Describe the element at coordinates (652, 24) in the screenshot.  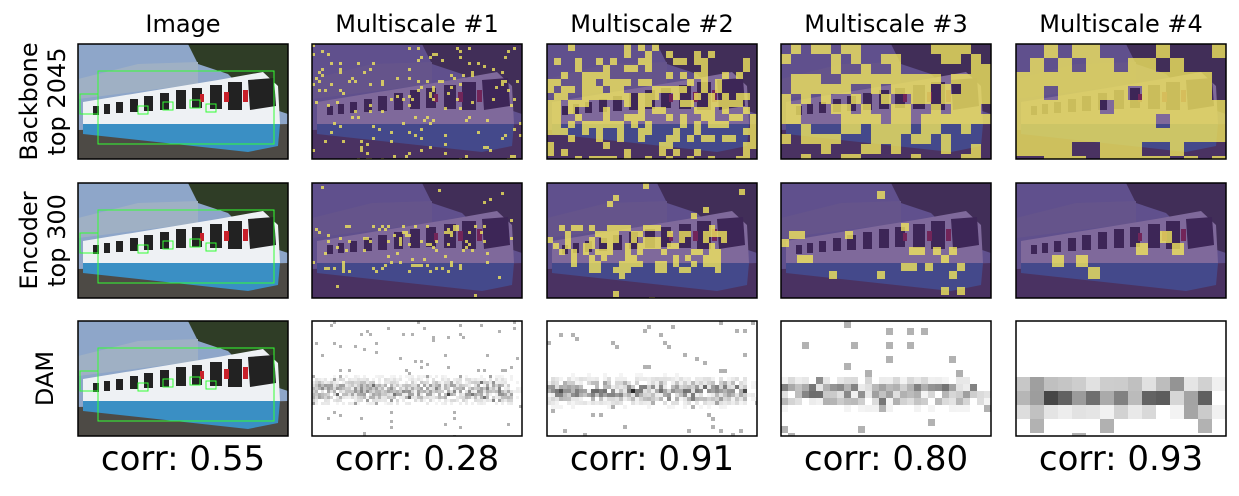
I see `column-header: Multiscale #2` at that location.